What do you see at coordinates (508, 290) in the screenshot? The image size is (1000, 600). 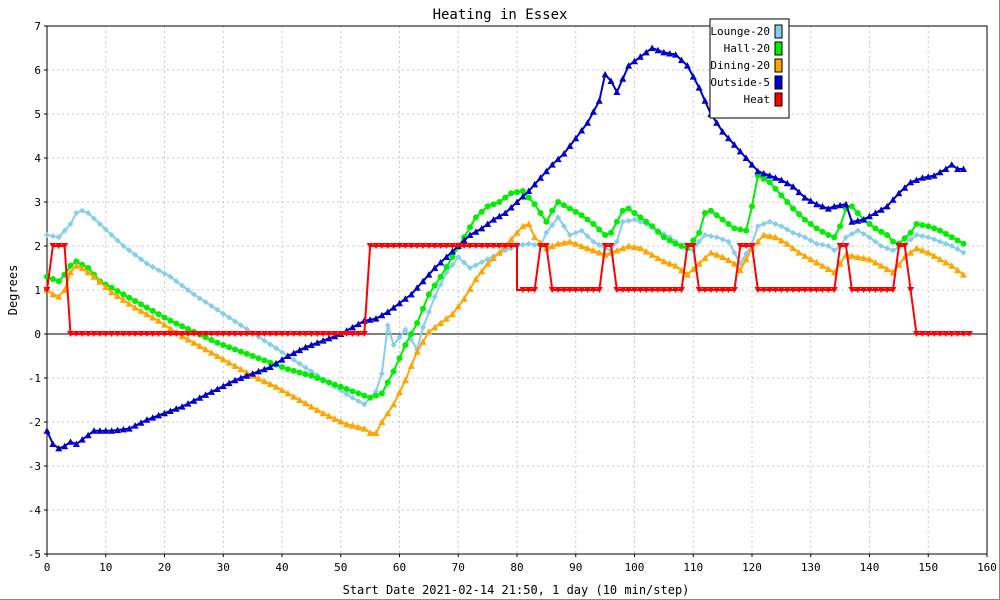 I see `series-line` at bounding box center [508, 290].